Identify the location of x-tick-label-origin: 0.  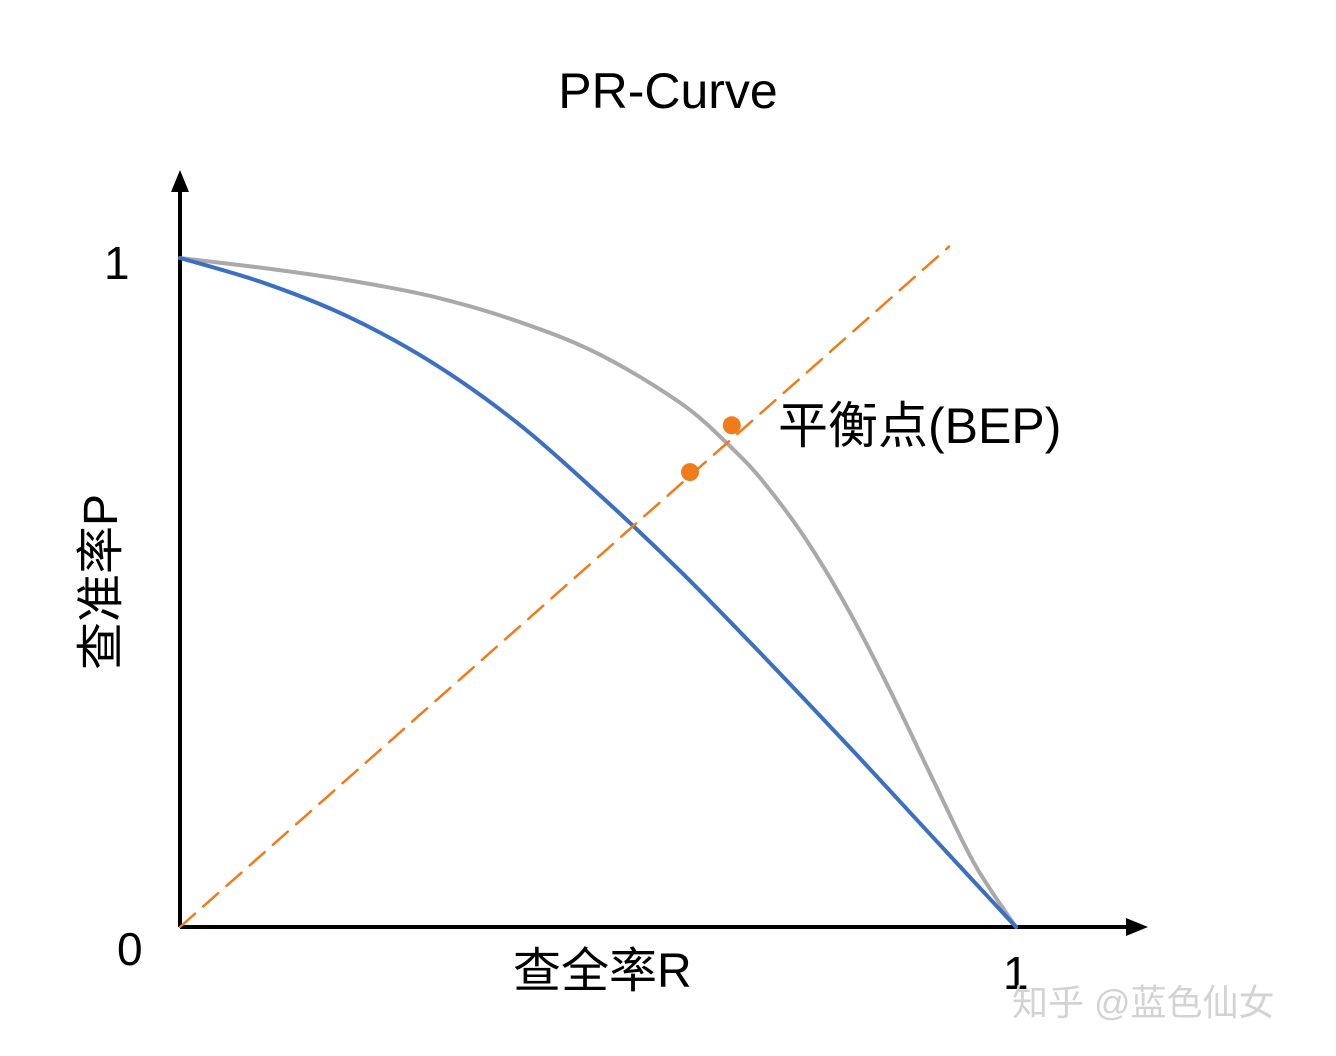
(130, 949).